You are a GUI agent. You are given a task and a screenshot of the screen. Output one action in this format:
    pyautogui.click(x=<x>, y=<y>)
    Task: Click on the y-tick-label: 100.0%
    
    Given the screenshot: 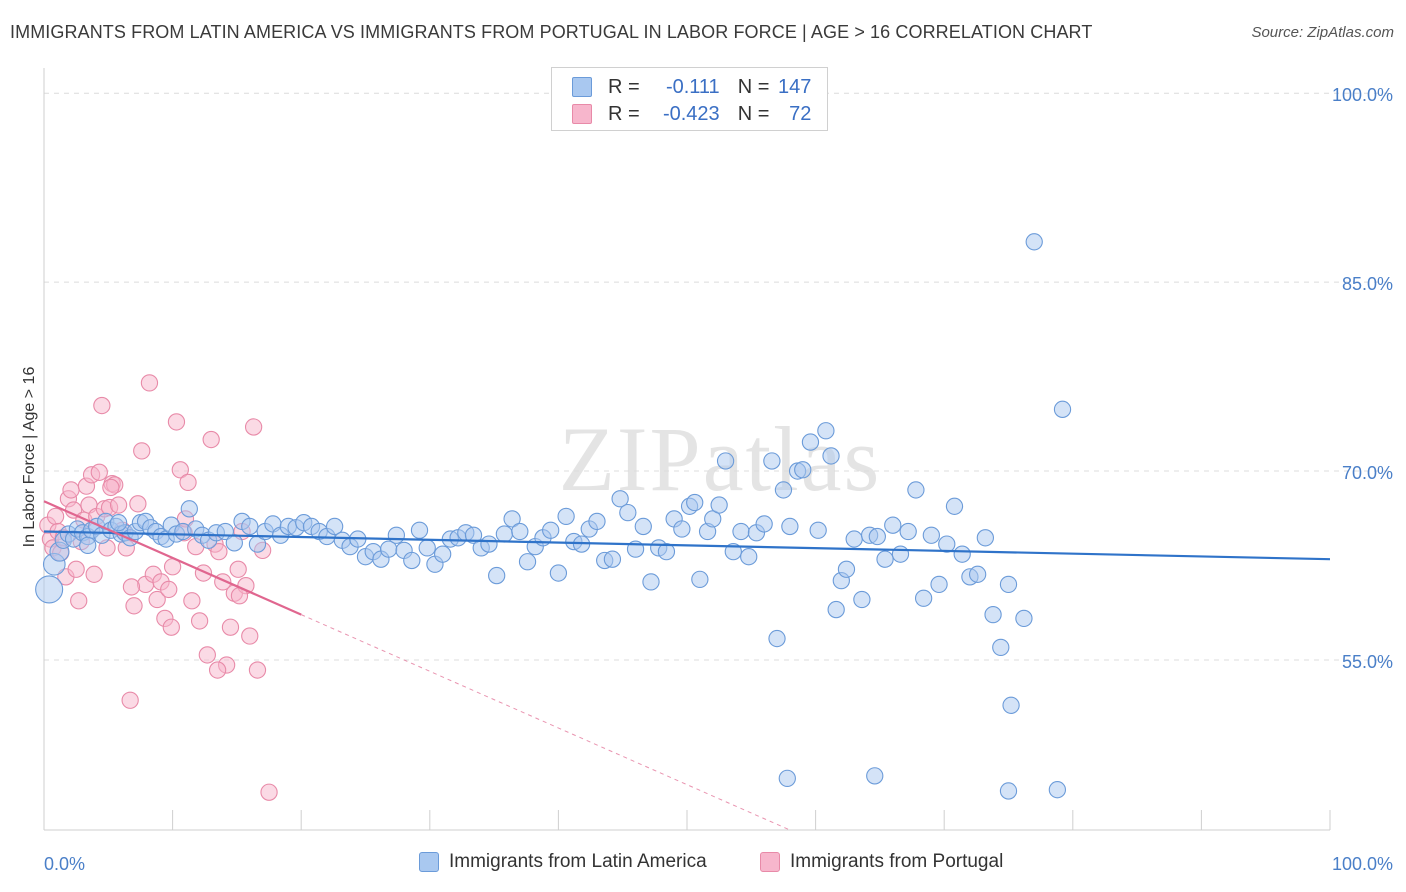 What is the action you would take?
    pyautogui.click(x=1362, y=95)
    